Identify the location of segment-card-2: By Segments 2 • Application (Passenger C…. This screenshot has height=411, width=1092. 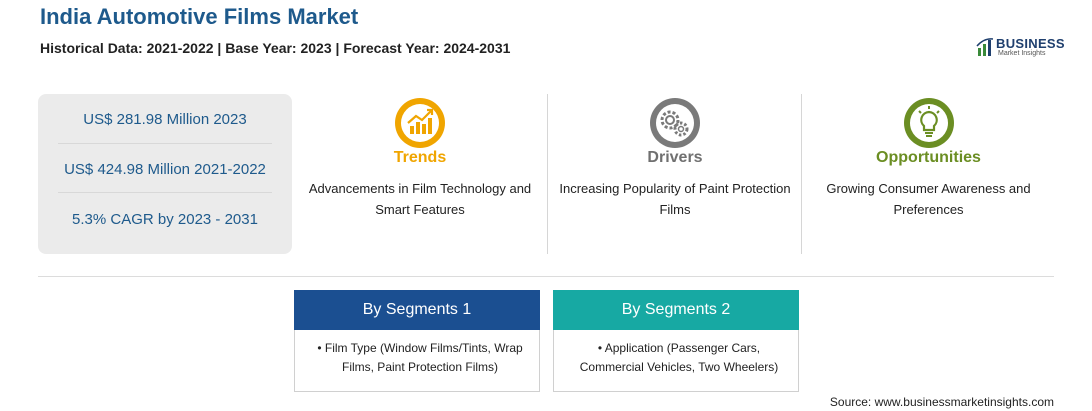
(676, 341).